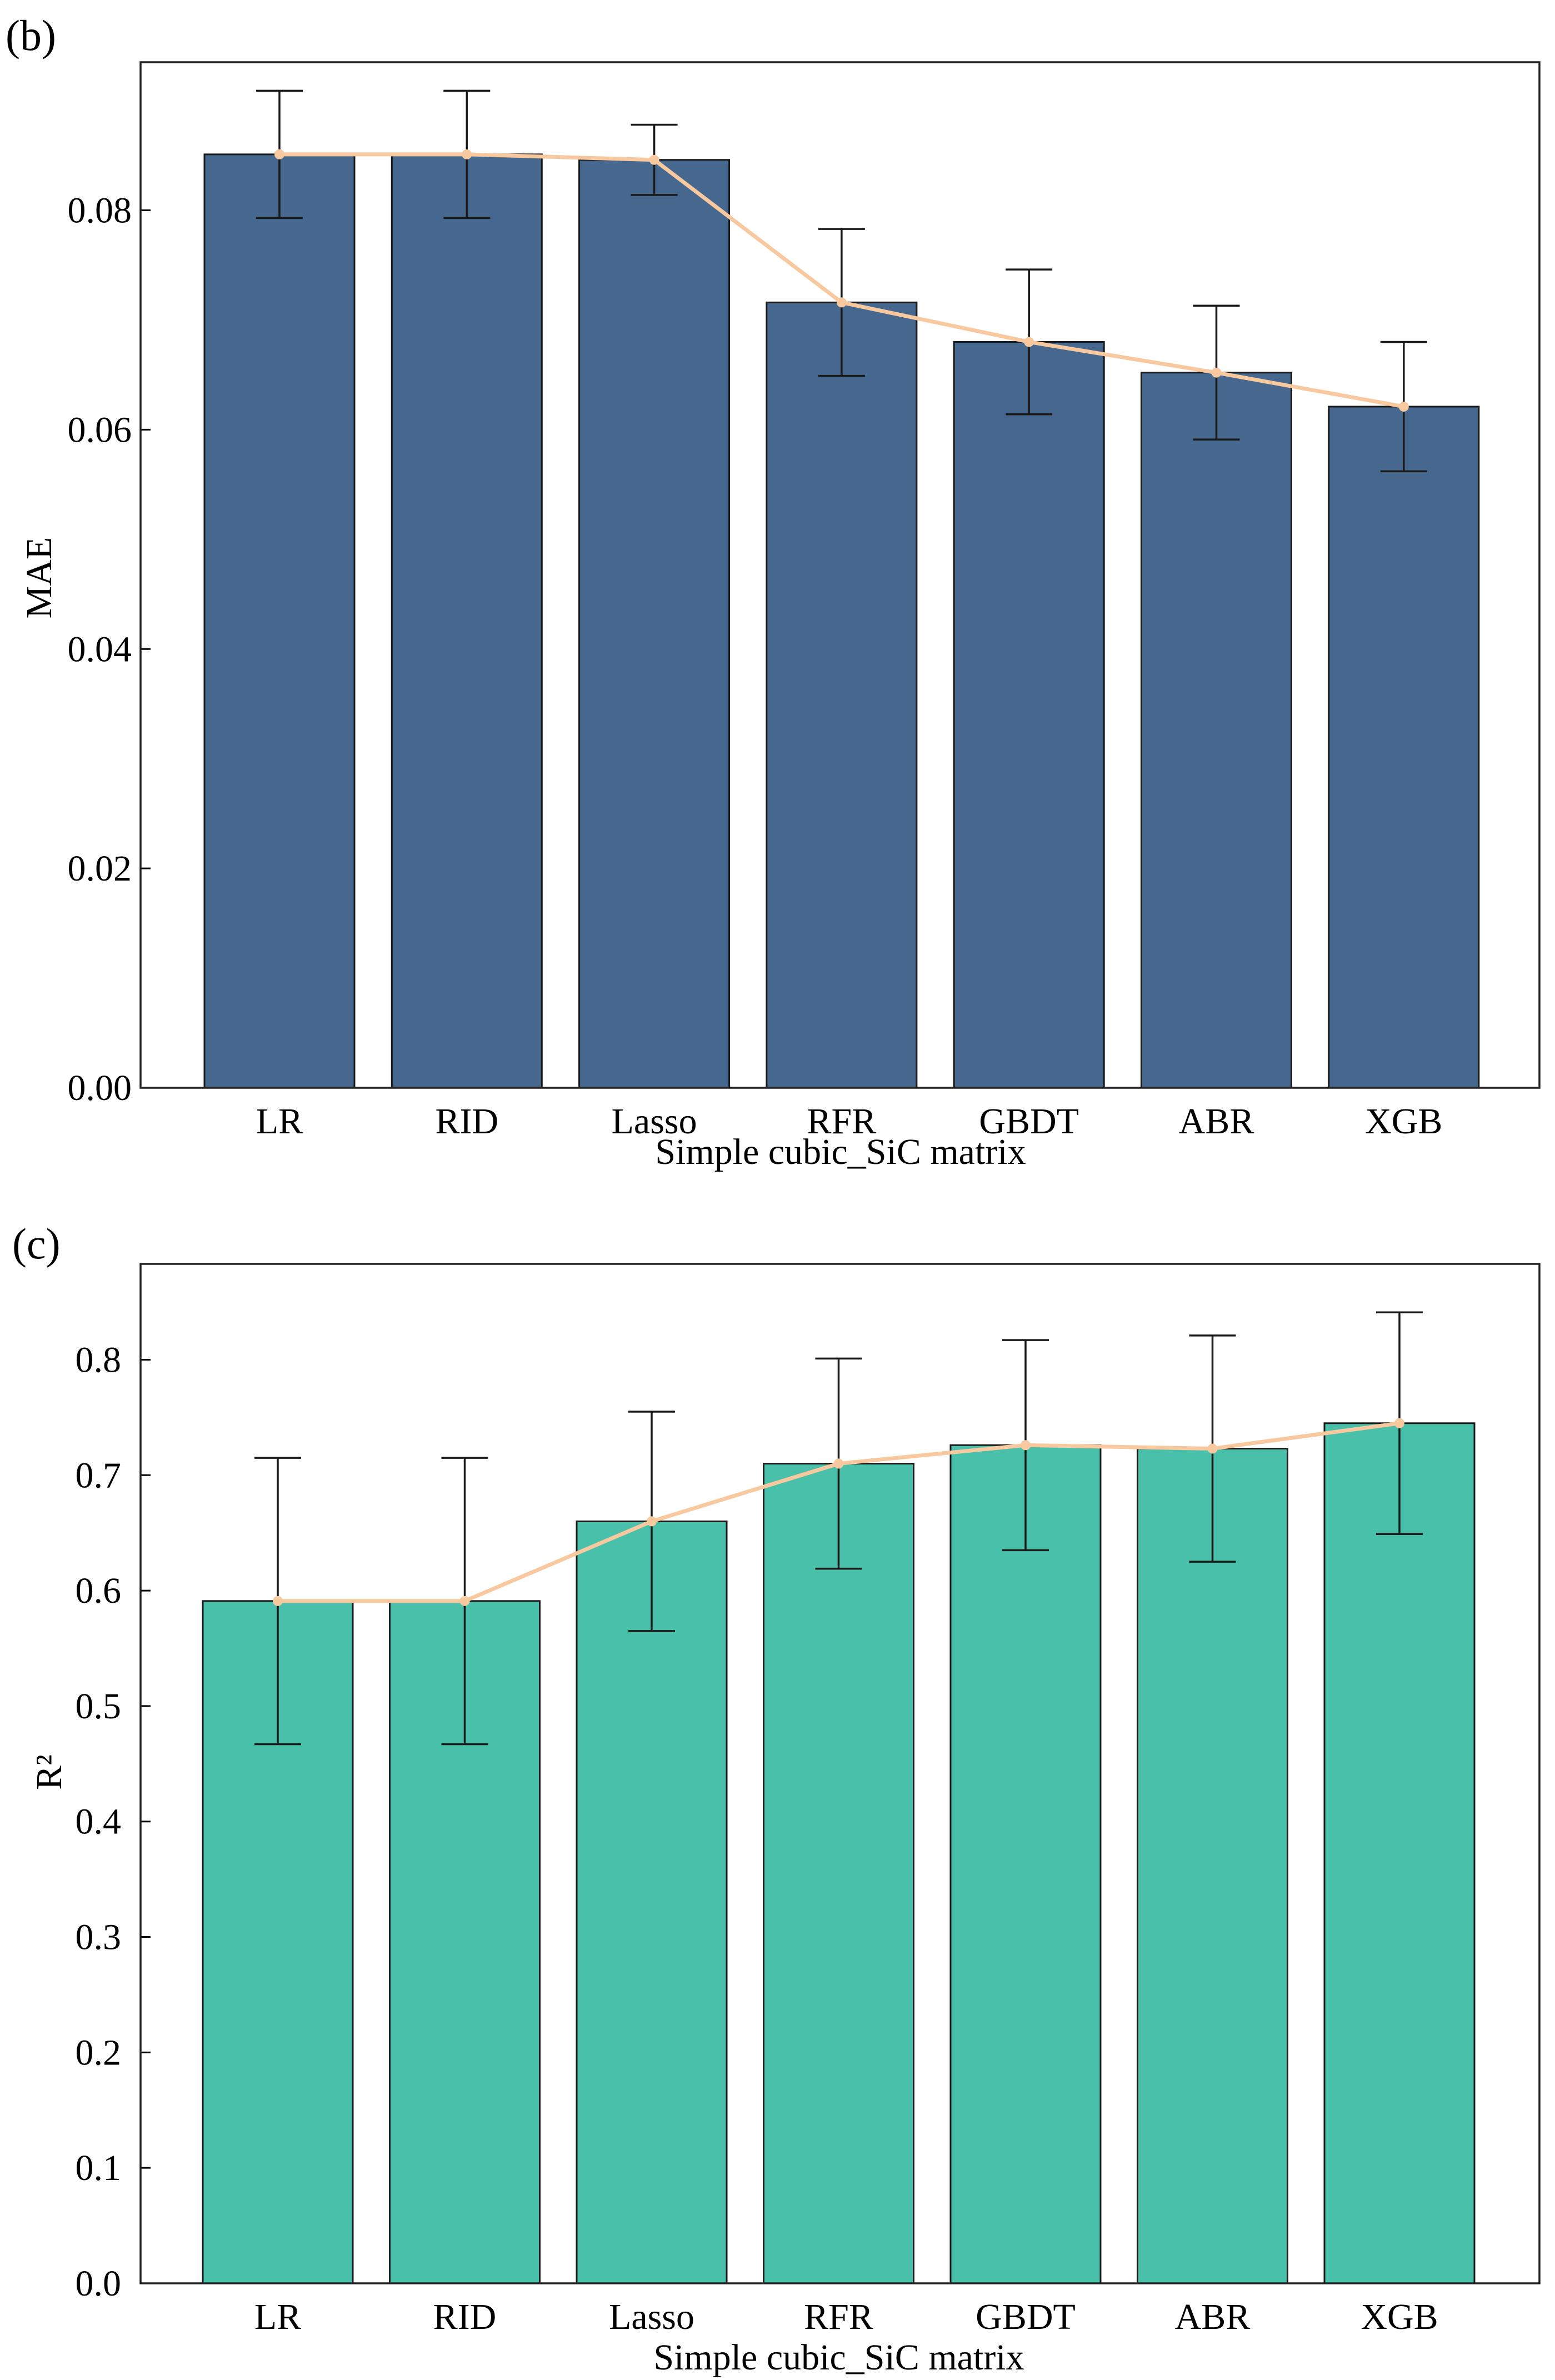 The height and width of the screenshot is (2380, 1555). I want to click on mae-y-tick-label: 0.02, so click(100, 868).